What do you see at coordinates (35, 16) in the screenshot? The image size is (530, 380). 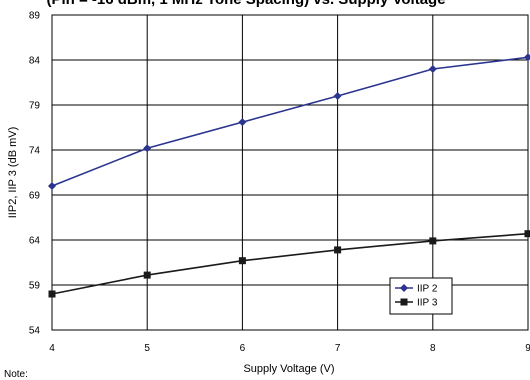 I see `y-tick-label-7: 89` at bounding box center [35, 16].